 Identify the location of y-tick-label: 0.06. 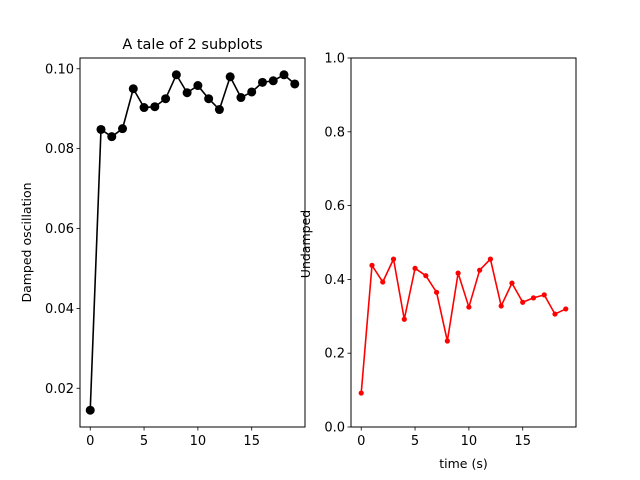
(59, 229).